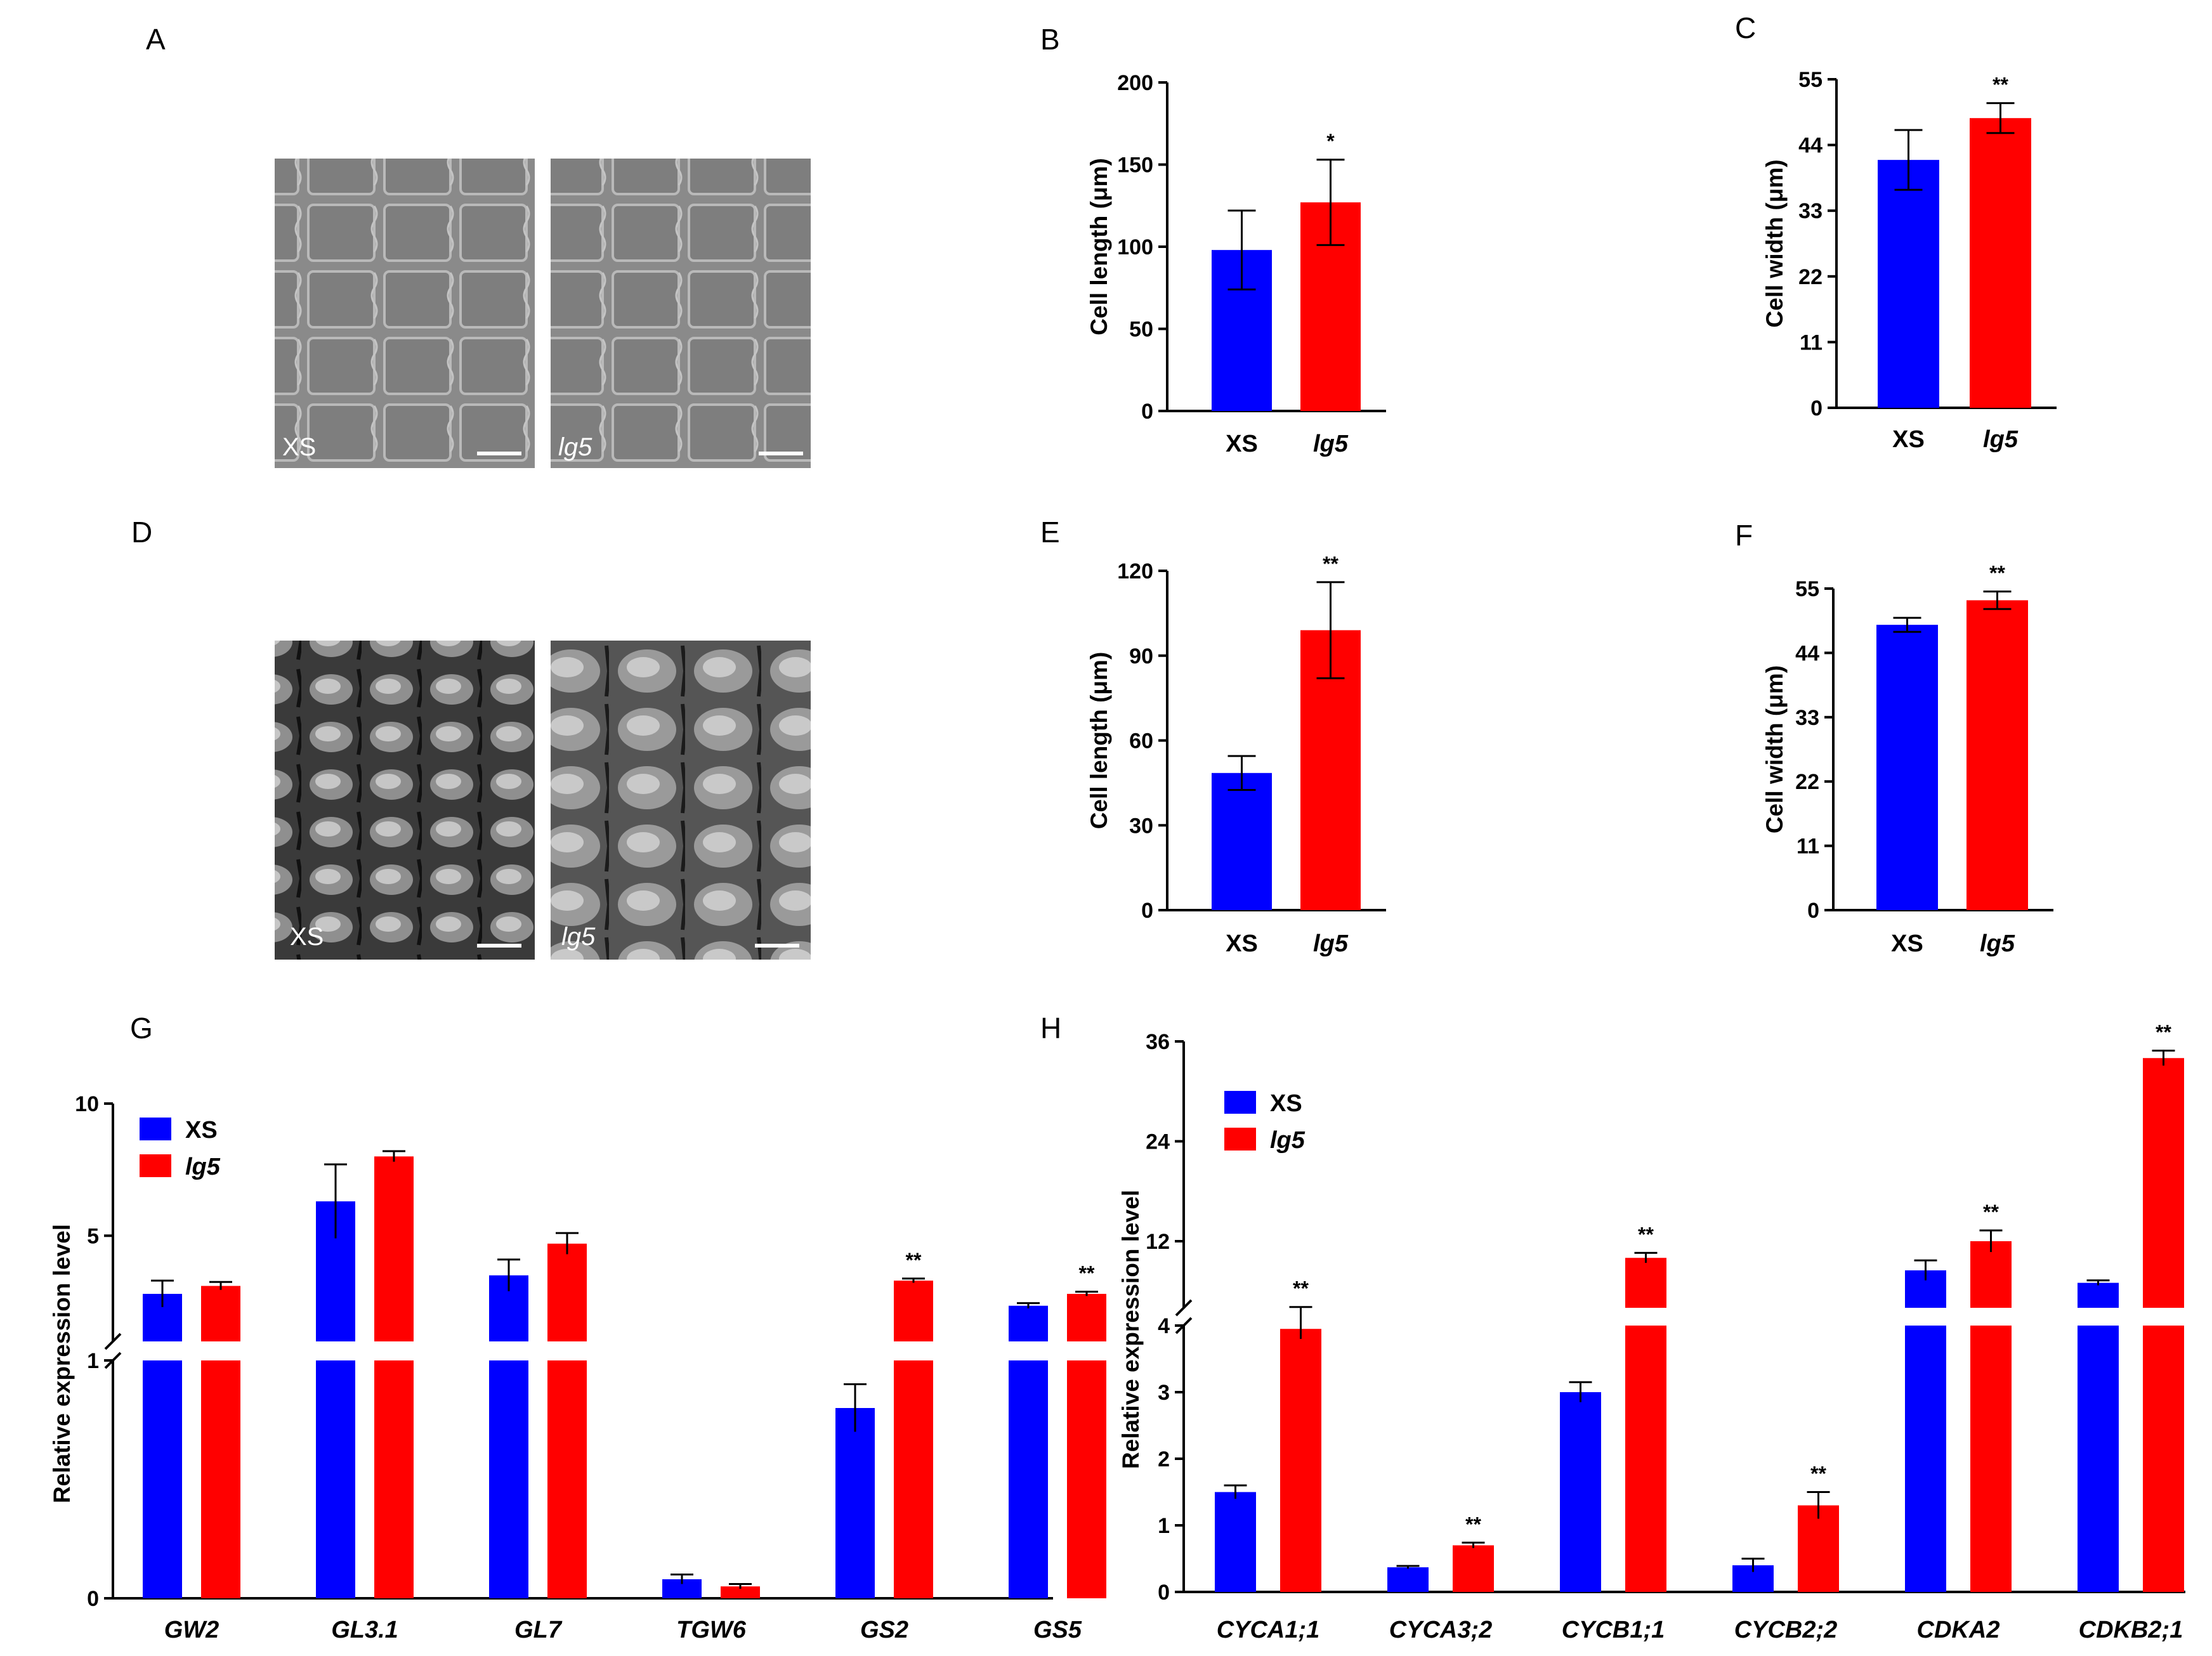  I want to click on panel-letter: D, so click(141, 532).